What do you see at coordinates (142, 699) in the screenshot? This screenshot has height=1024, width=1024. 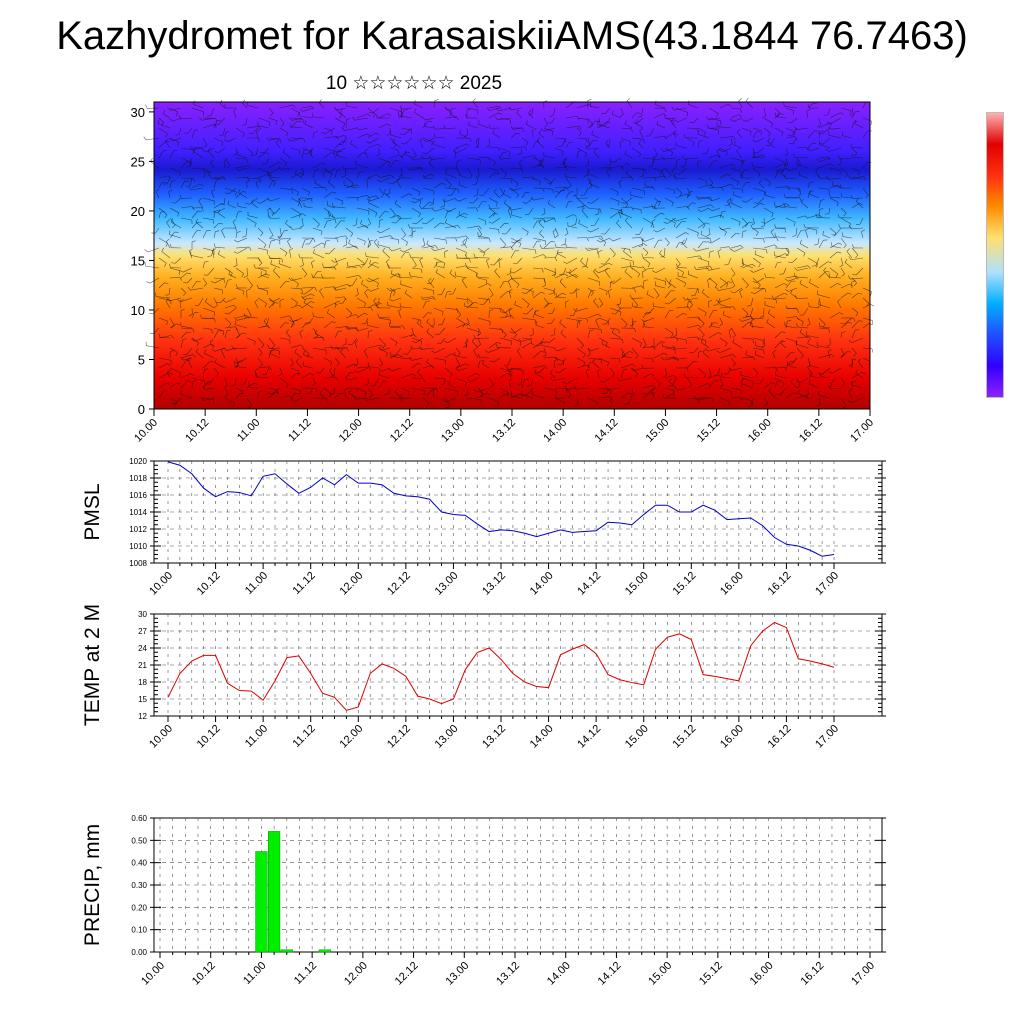 I see `temp-y-tick-label: 15` at bounding box center [142, 699].